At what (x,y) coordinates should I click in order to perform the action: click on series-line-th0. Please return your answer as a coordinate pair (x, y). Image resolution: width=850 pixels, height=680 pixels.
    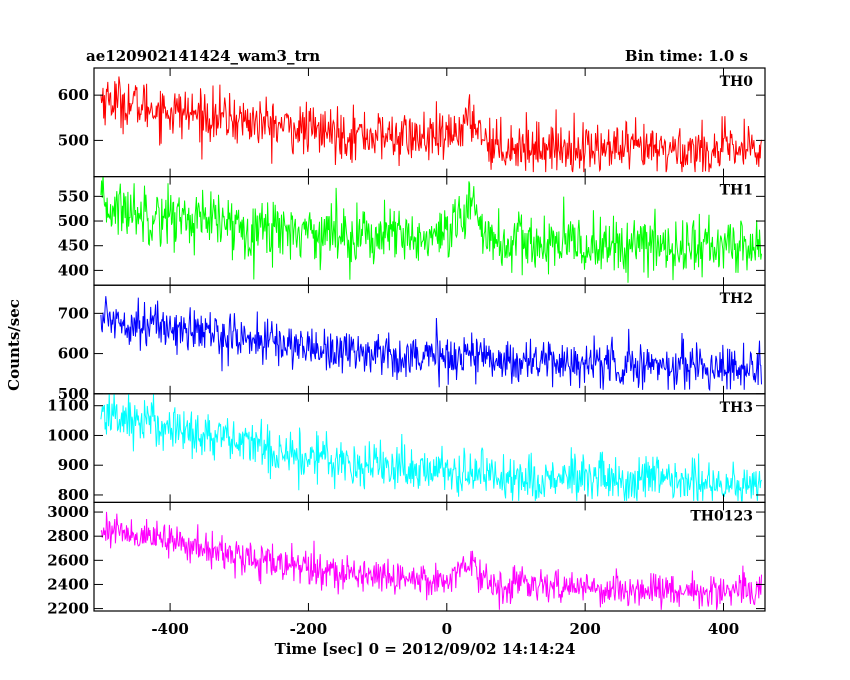
    Looking at the image, I should click on (431, 124).